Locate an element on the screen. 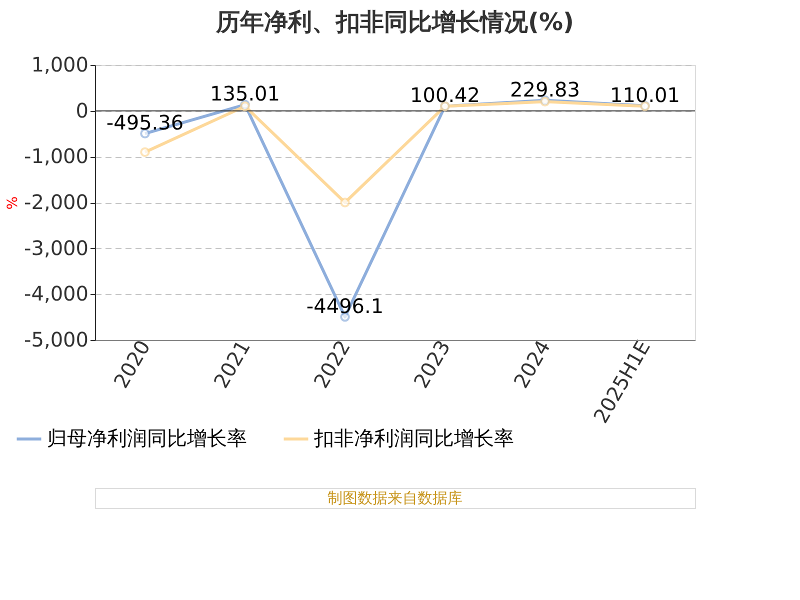 The image size is (800, 600). data-label: -495.36 is located at coordinates (145, 122).